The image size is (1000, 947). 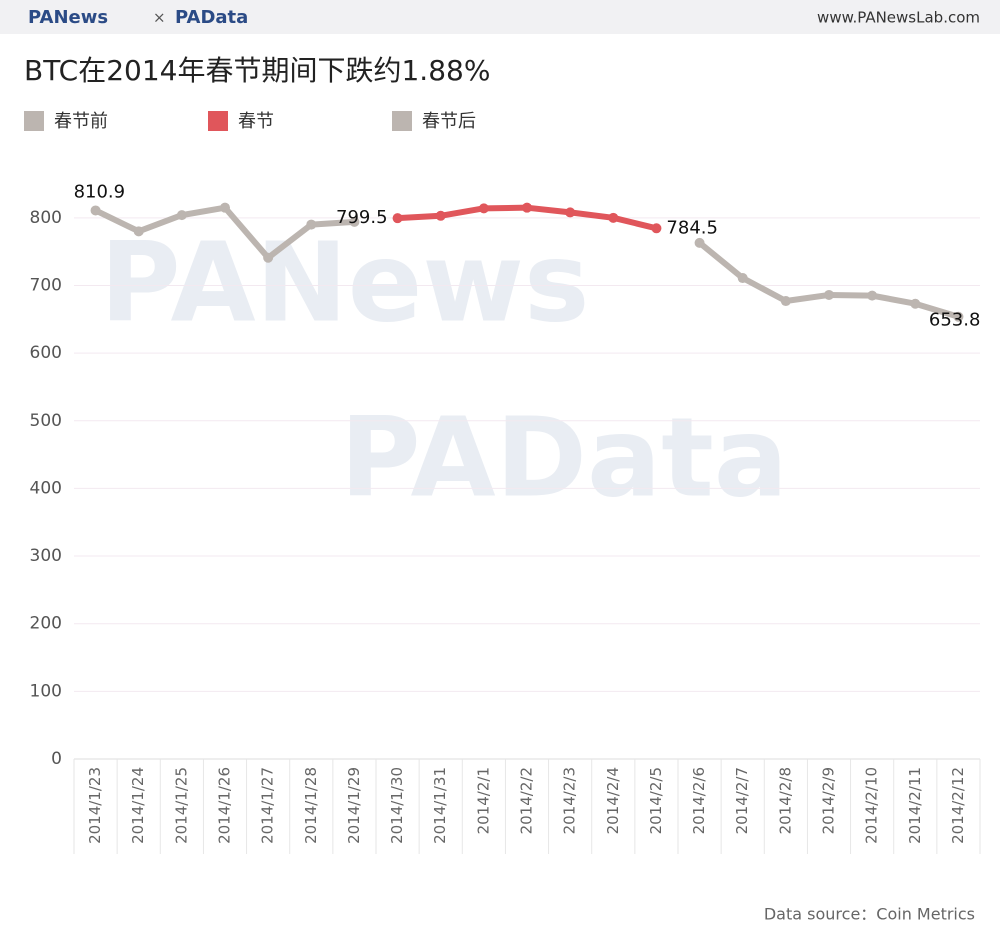 I want to click on x-tick-label: 2014/2/6, so click(x=699, y=800).